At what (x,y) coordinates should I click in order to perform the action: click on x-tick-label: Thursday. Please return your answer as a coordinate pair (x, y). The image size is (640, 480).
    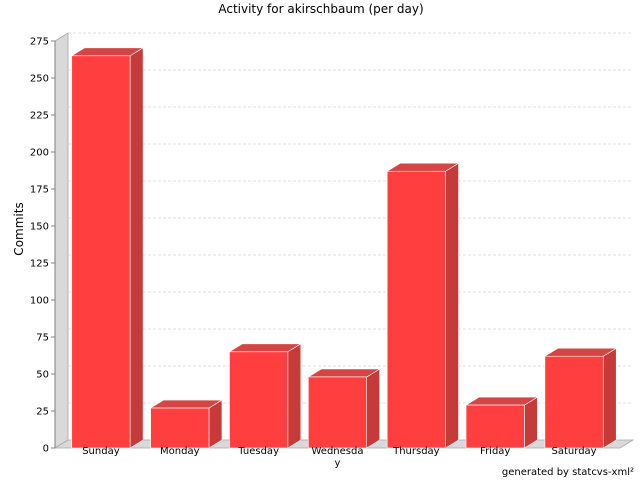
    Looking at the image, I should click on (416, 451).